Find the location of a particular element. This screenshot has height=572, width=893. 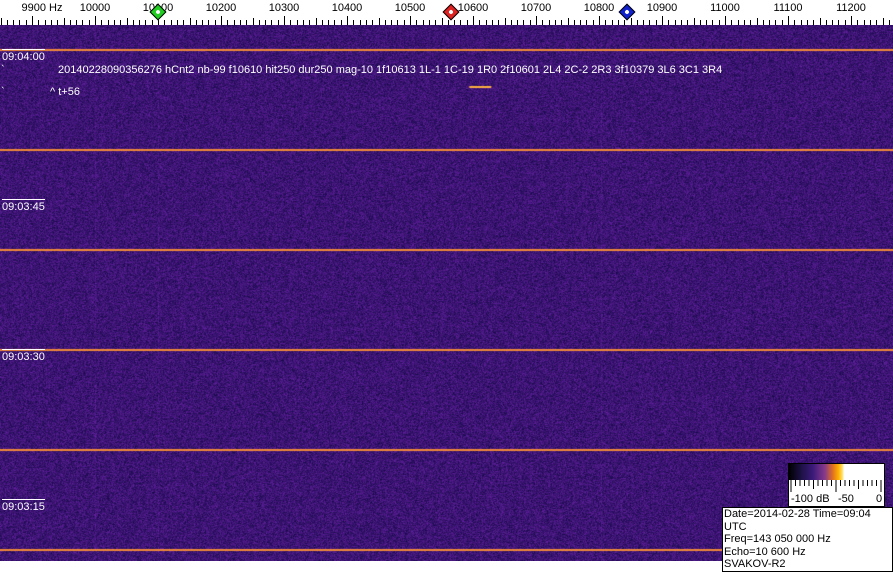

colorbar-ticks is located at coordinates (836, 486).